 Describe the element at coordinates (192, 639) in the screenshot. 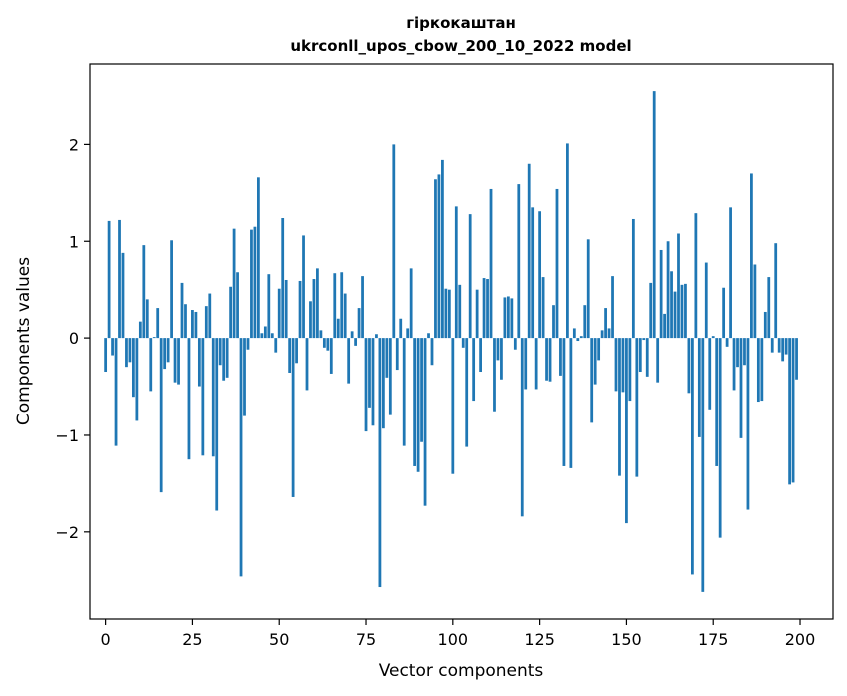

I see `x-tick-label: 25` at that location.